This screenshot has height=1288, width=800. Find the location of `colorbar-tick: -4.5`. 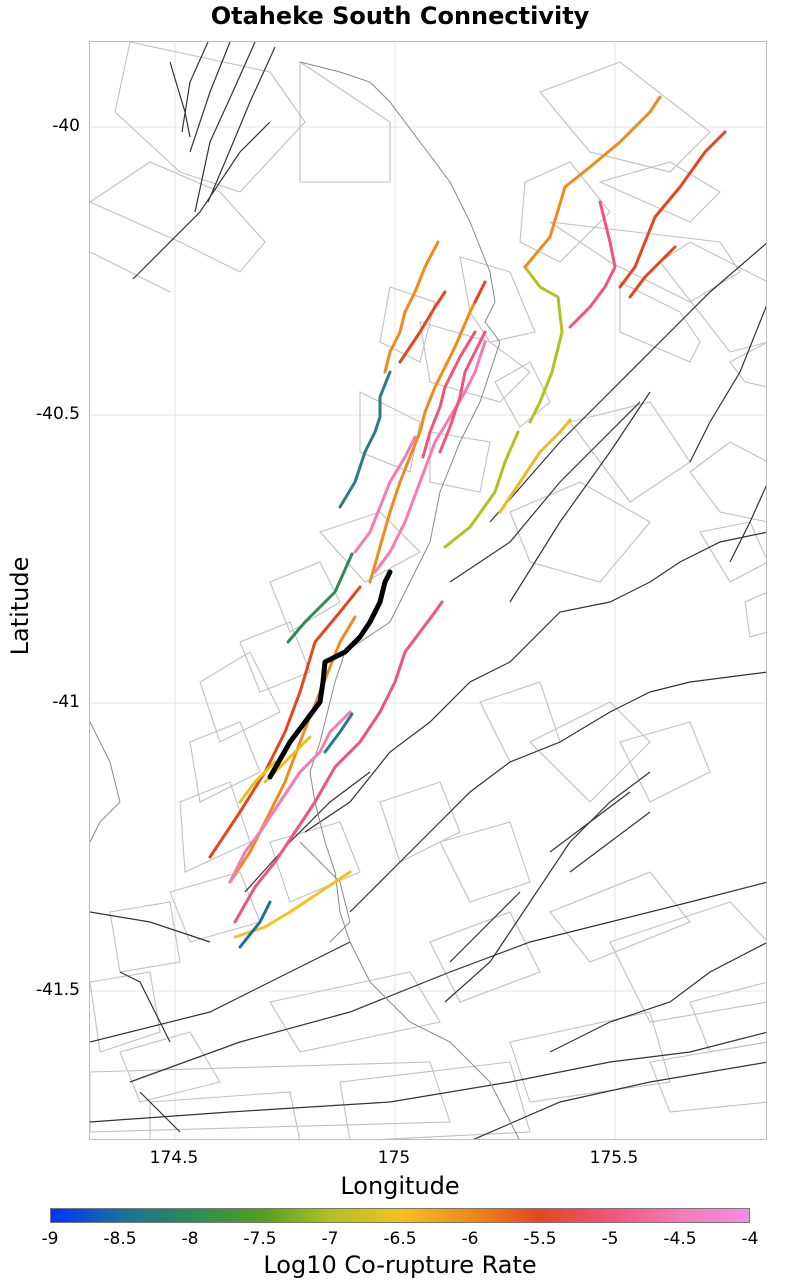

colorbar-tick: -4.5 is located at coordinates (680, 1239).